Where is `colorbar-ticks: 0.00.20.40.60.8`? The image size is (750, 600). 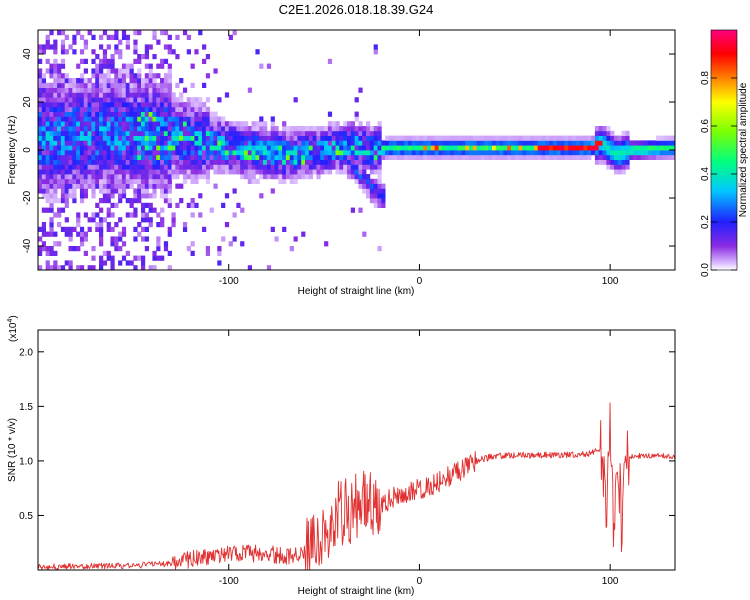
colorbar-ticks: 0.00.20.40.60.8 is located at coordinates (718, 174).